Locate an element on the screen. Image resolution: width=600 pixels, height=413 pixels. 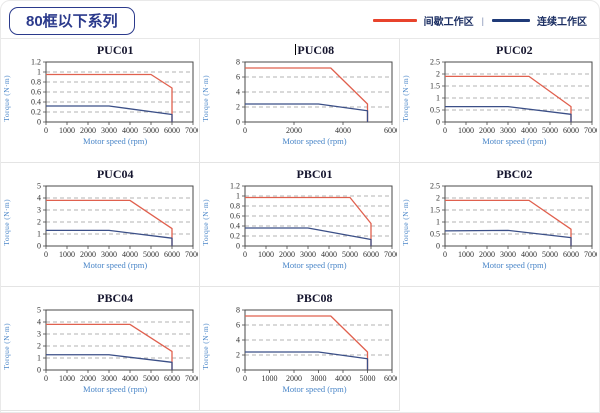
svg-text: 8 is located at coordinates (238, 63).